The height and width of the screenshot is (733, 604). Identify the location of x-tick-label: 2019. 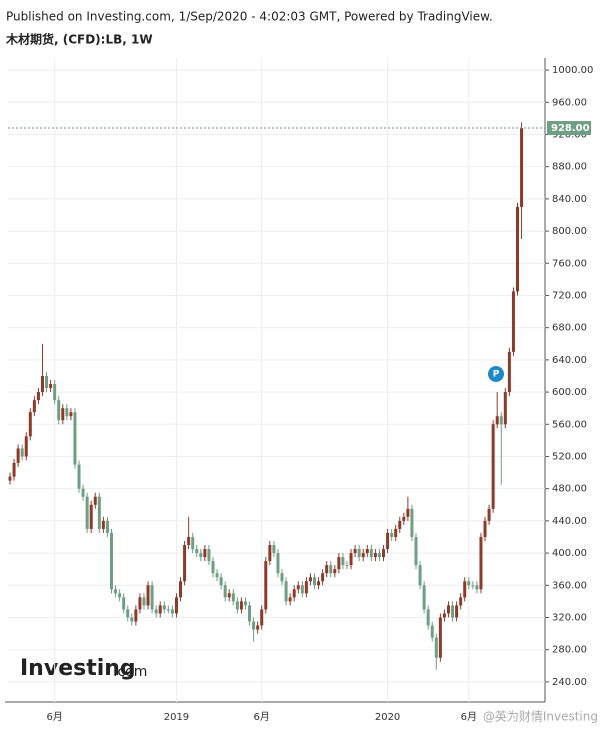
(176, 717).